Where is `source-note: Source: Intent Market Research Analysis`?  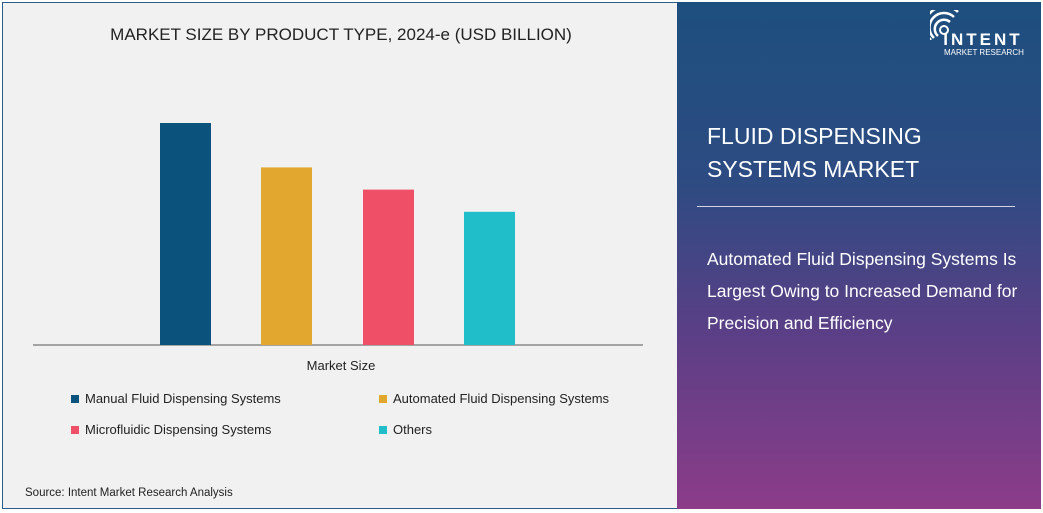
source-note: Source: Intent Market Research Analysis is located at coordinates (129, 493).